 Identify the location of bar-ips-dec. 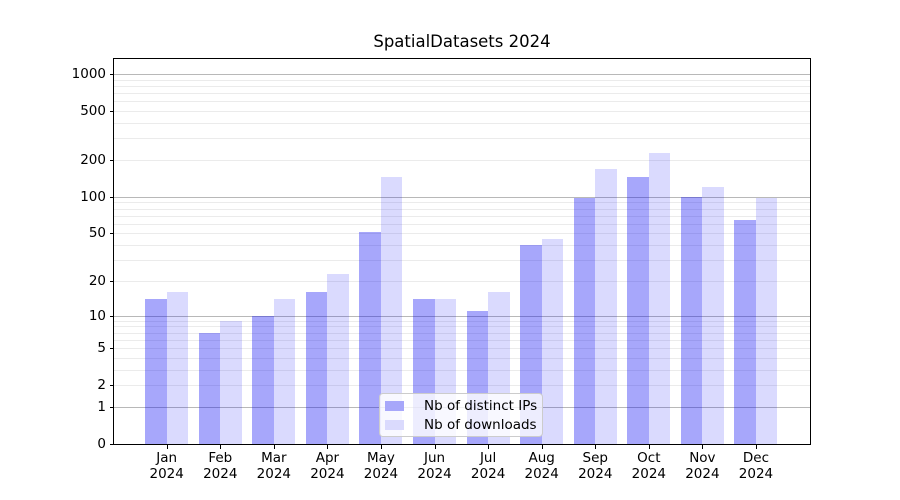
(745, 331).